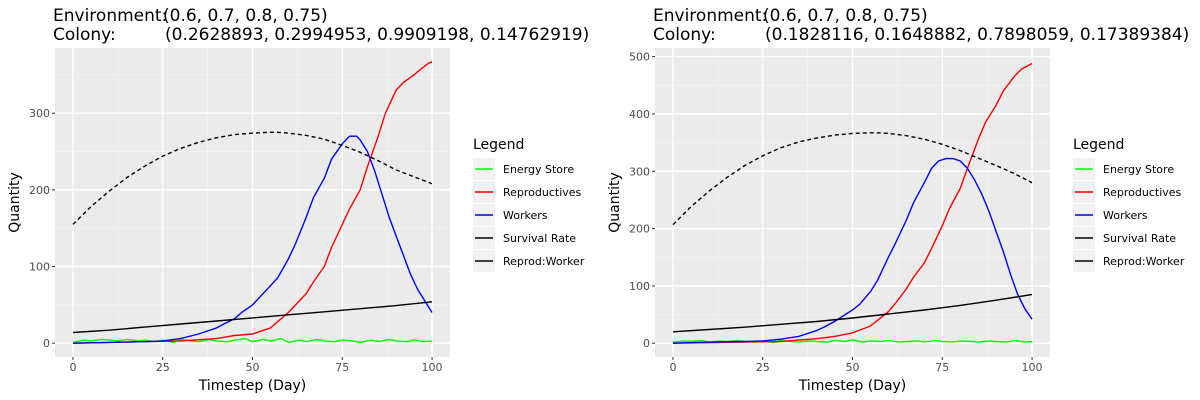 Image resolution: width=1200 pixels, height=400 pixels. I want to click on series-line-workers, so click(852, 250).